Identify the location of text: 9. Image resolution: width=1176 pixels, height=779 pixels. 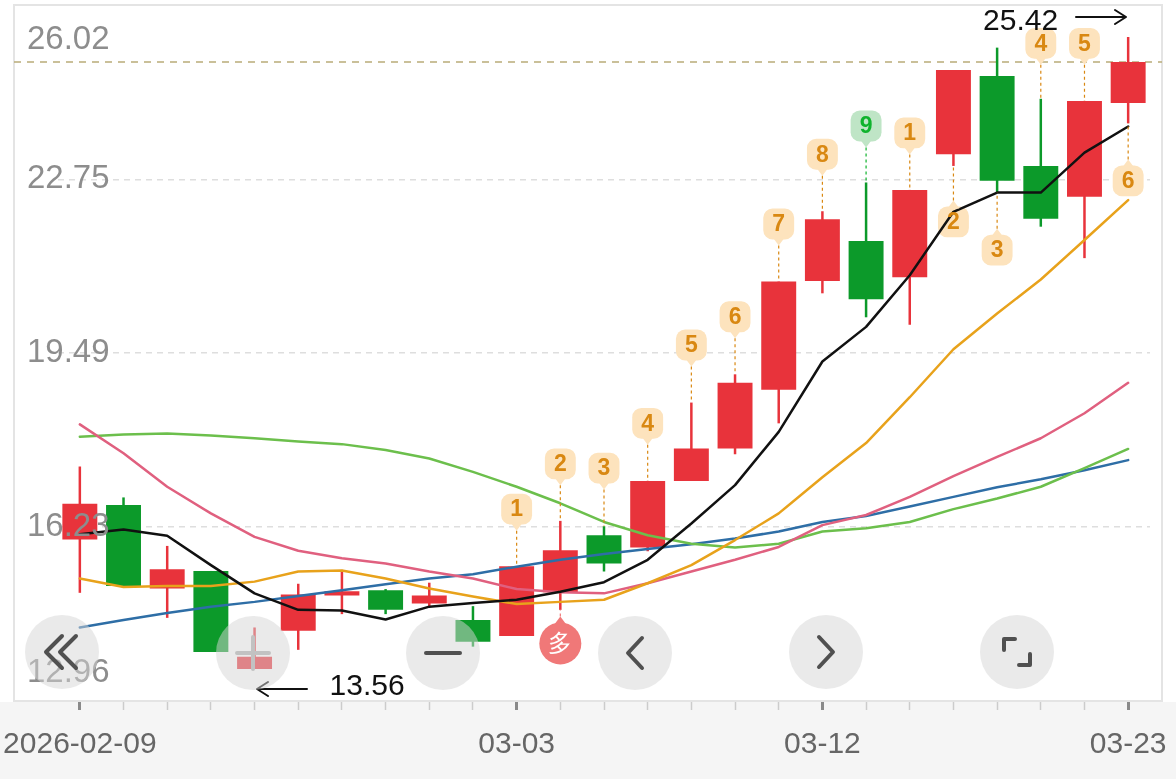
(866, 125).